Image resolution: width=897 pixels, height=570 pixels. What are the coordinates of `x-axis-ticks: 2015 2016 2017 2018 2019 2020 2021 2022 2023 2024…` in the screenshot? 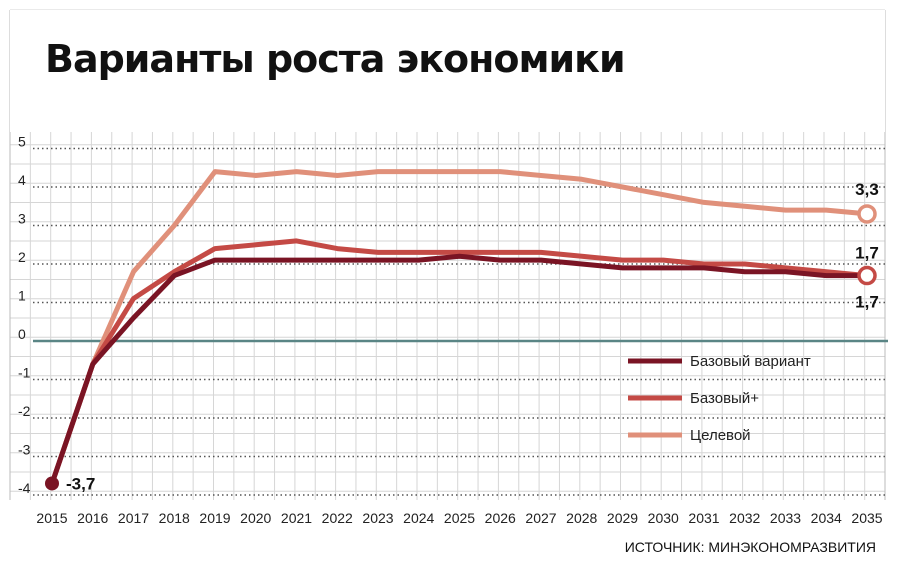 It's located at (459, 518).